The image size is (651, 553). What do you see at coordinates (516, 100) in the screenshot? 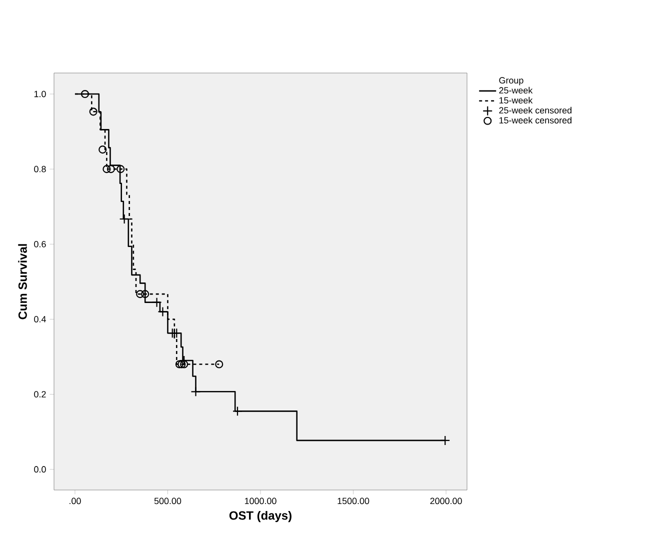
I see `legend-label: 15-week` at bounding box center [516, 100].